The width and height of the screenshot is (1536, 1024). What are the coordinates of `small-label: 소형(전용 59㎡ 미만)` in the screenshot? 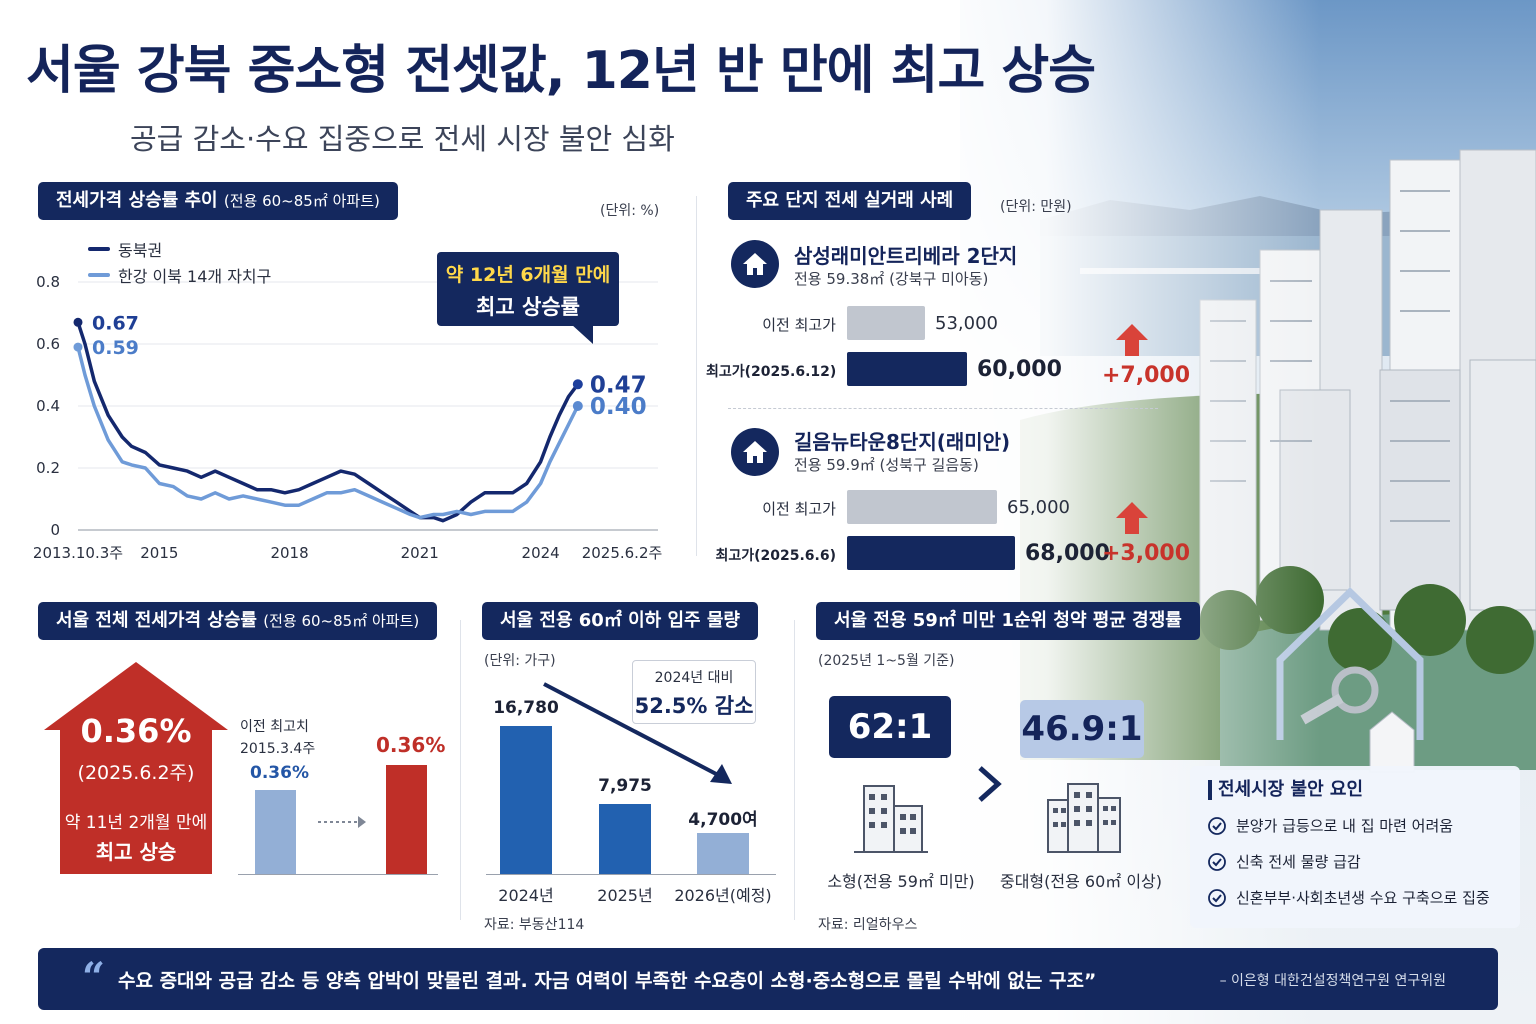 It's located at (901, 881).